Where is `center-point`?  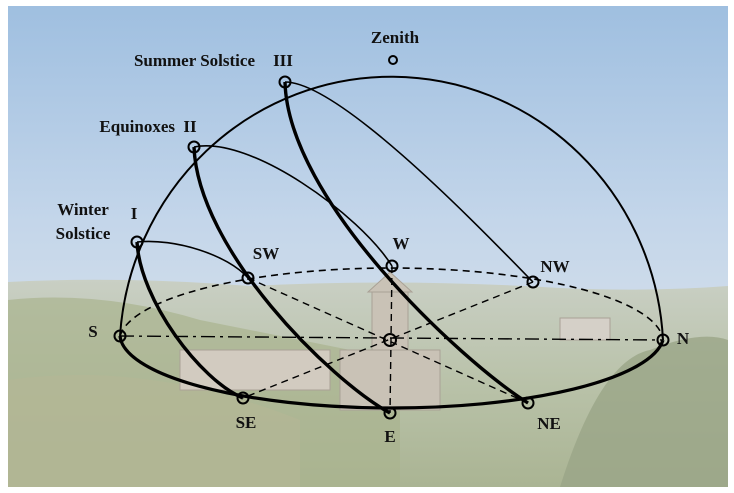 center-point is located at coordinates (390, 340).